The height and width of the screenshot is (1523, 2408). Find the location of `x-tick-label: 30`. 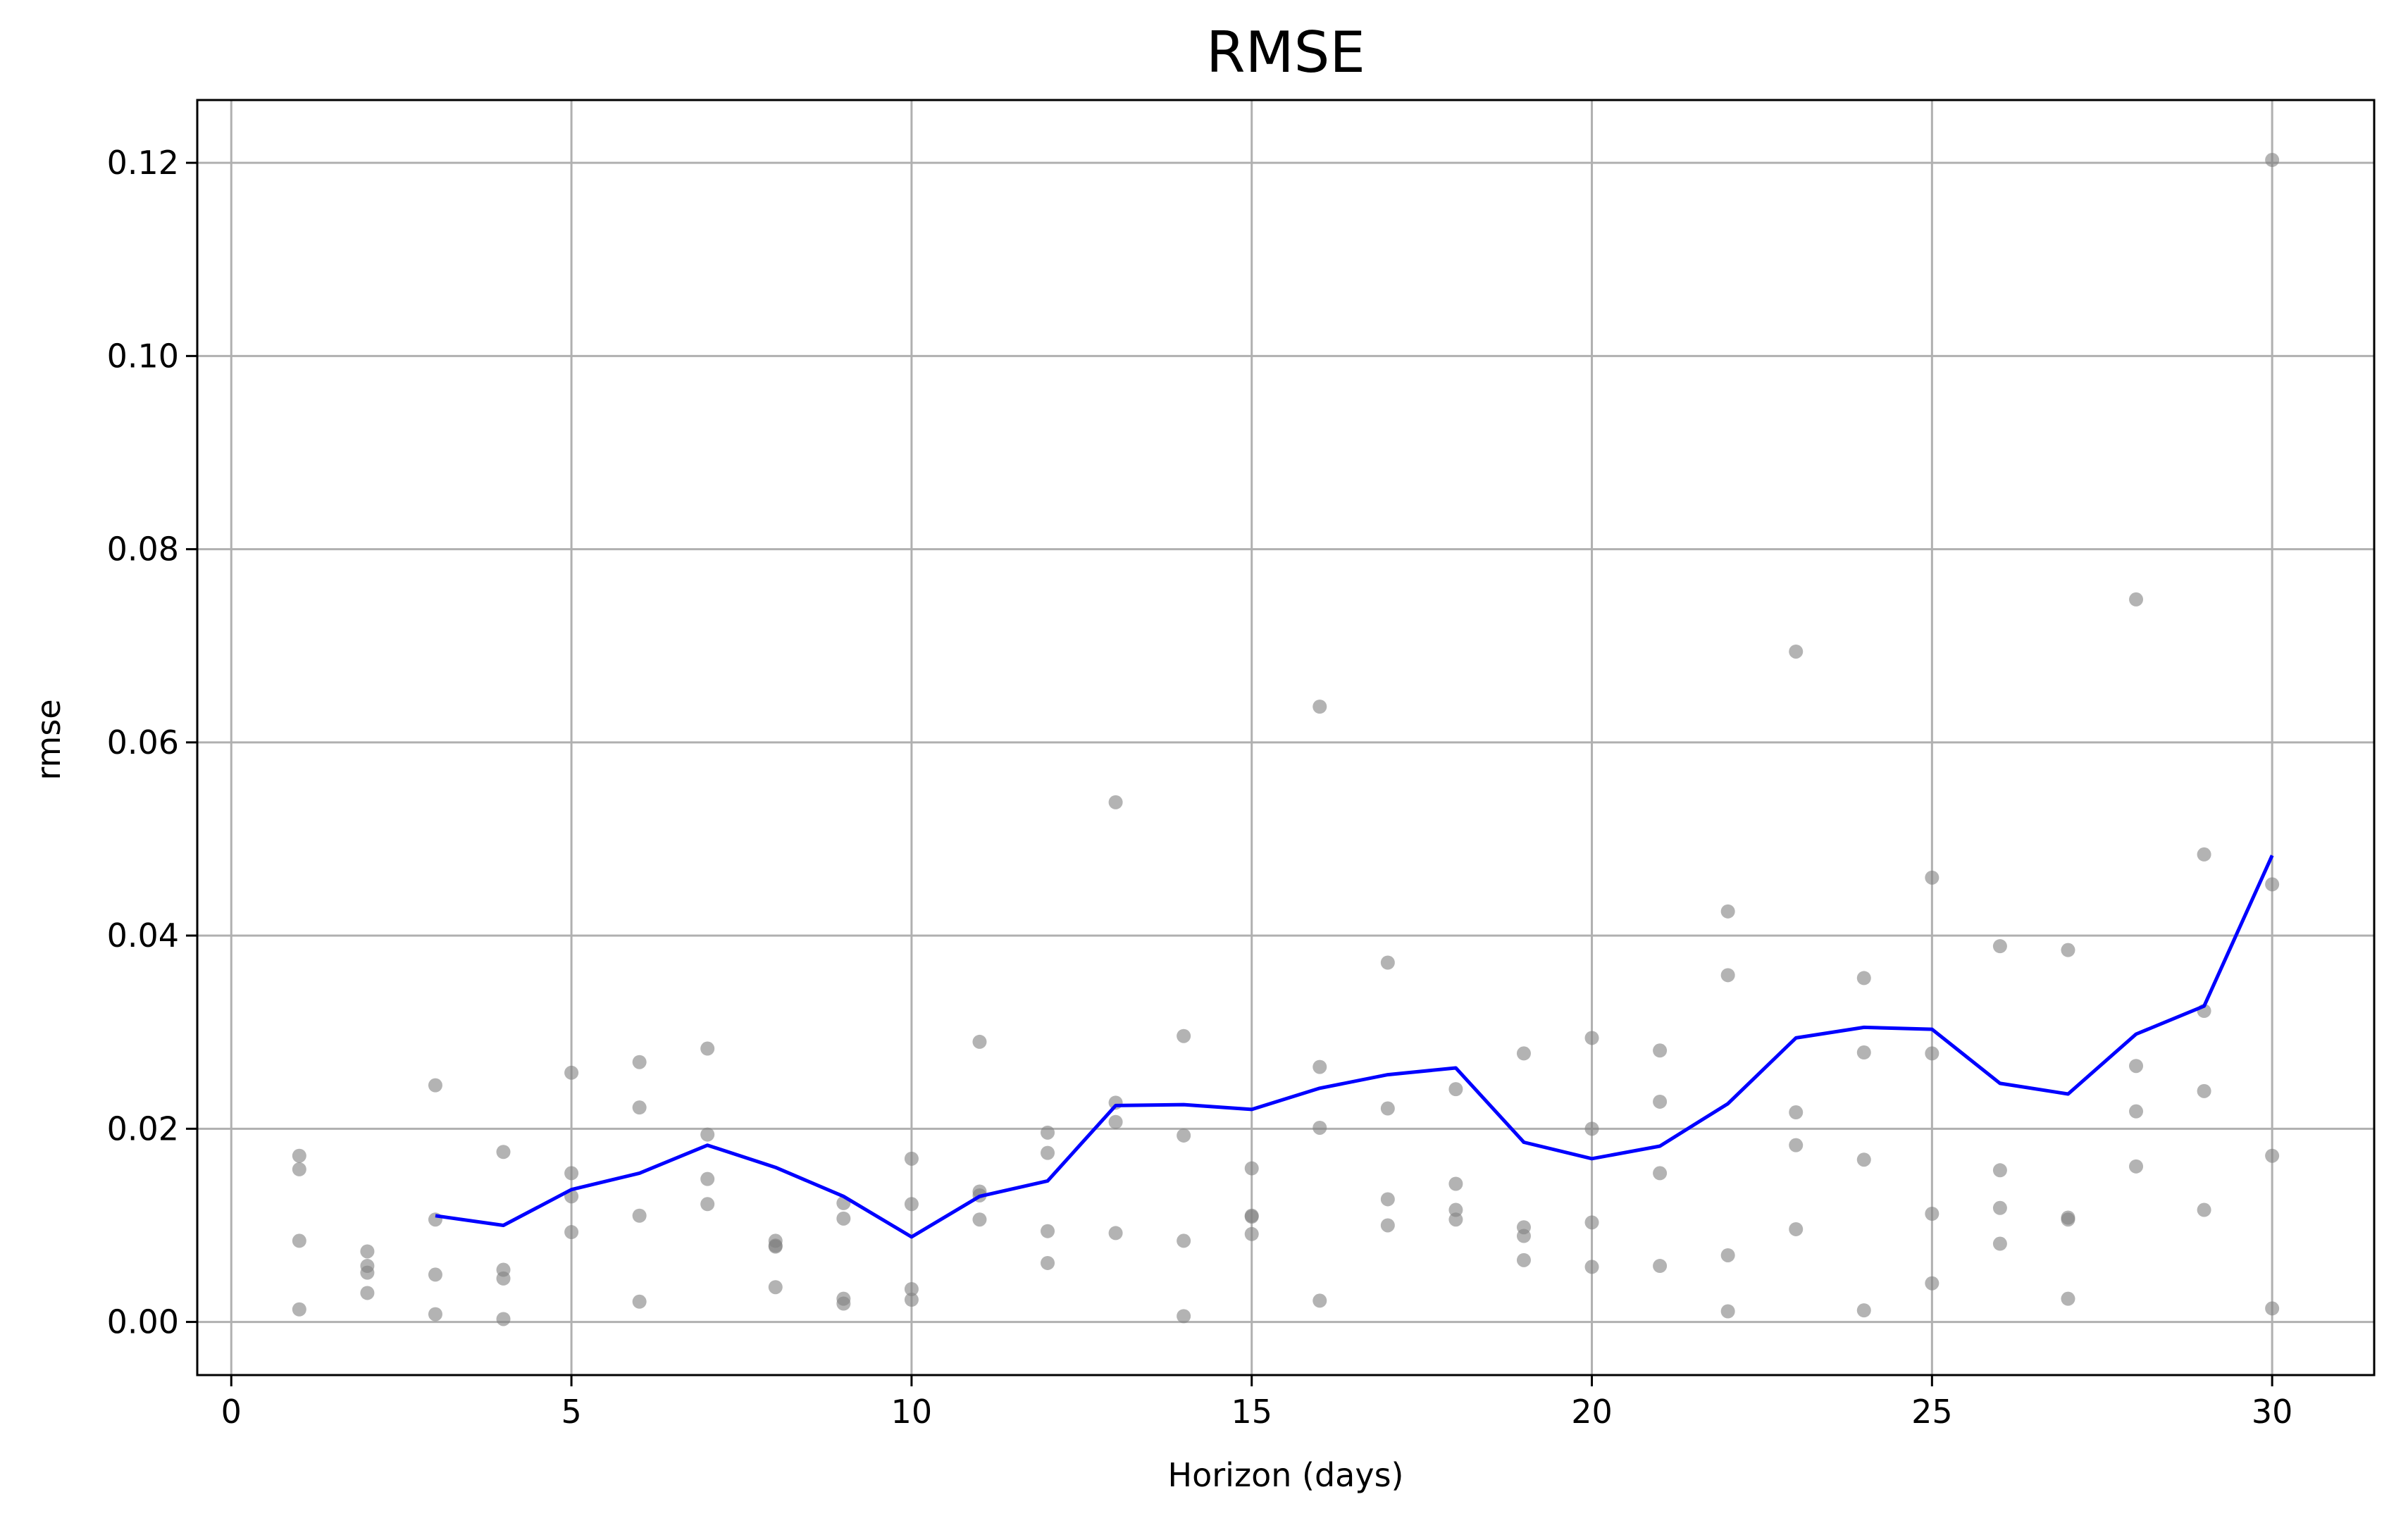

x-tick-label: 30 is located at coordinates (2272, 1412).